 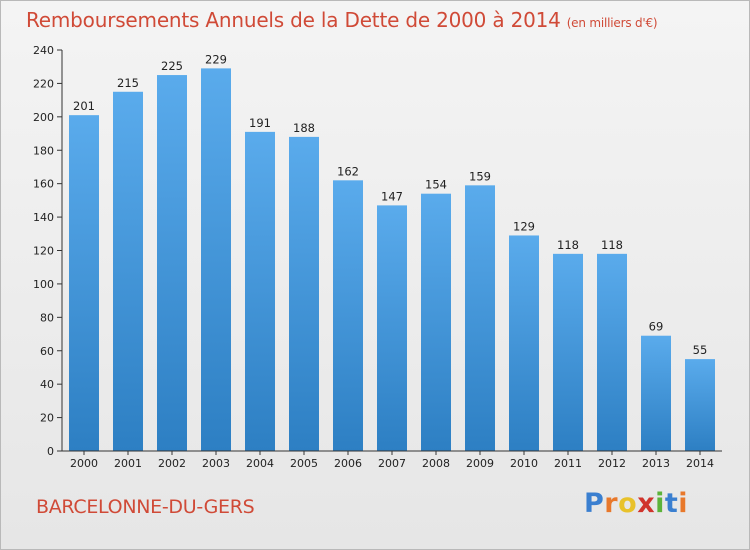 I want to click on value-label-2012: 118, so click(x=612, y=245).